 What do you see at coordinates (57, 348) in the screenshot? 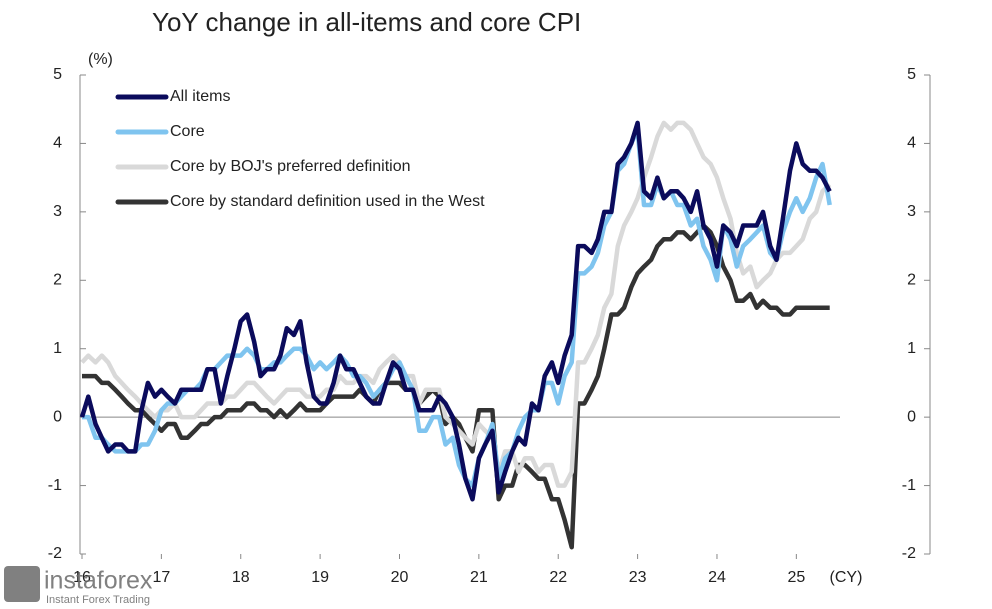
I see `y-tick-label: 1` at bounding box center [57, 348].